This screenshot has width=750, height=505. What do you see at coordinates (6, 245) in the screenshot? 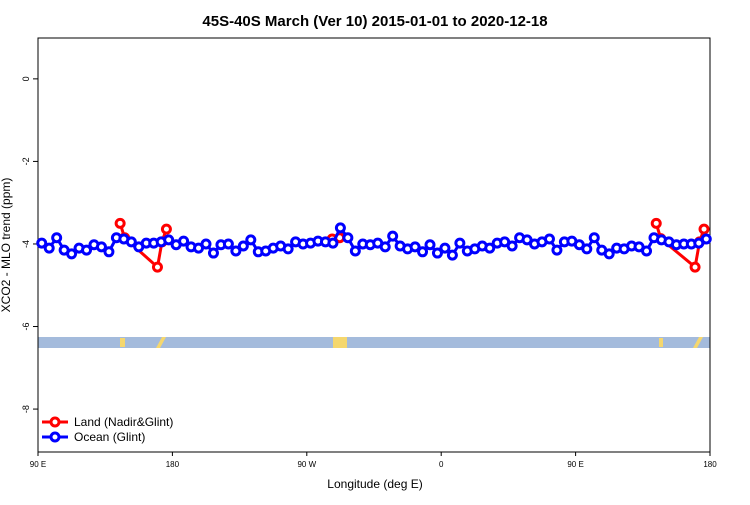
I see `y-axis-label: XCO2 - MLO trend (ppm)` at bounding box center [6, 245].